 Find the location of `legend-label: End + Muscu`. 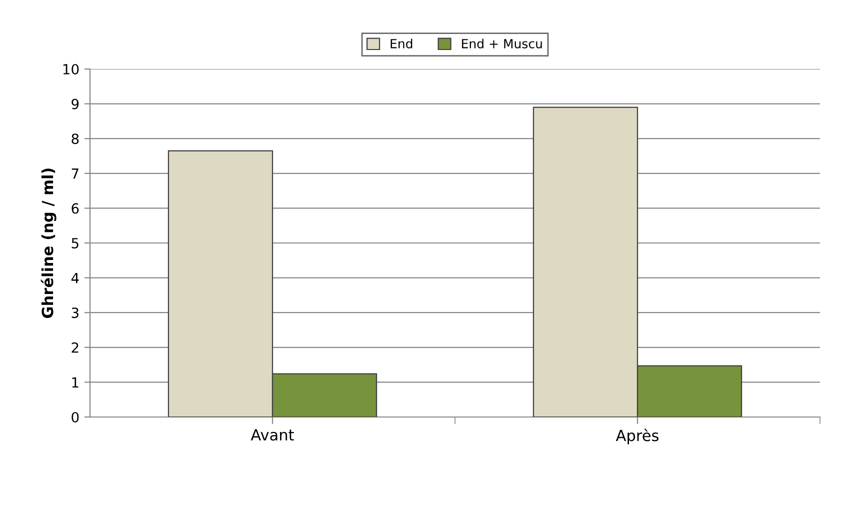

legend-label: End + Muscu is located at coordinates (502, 43).